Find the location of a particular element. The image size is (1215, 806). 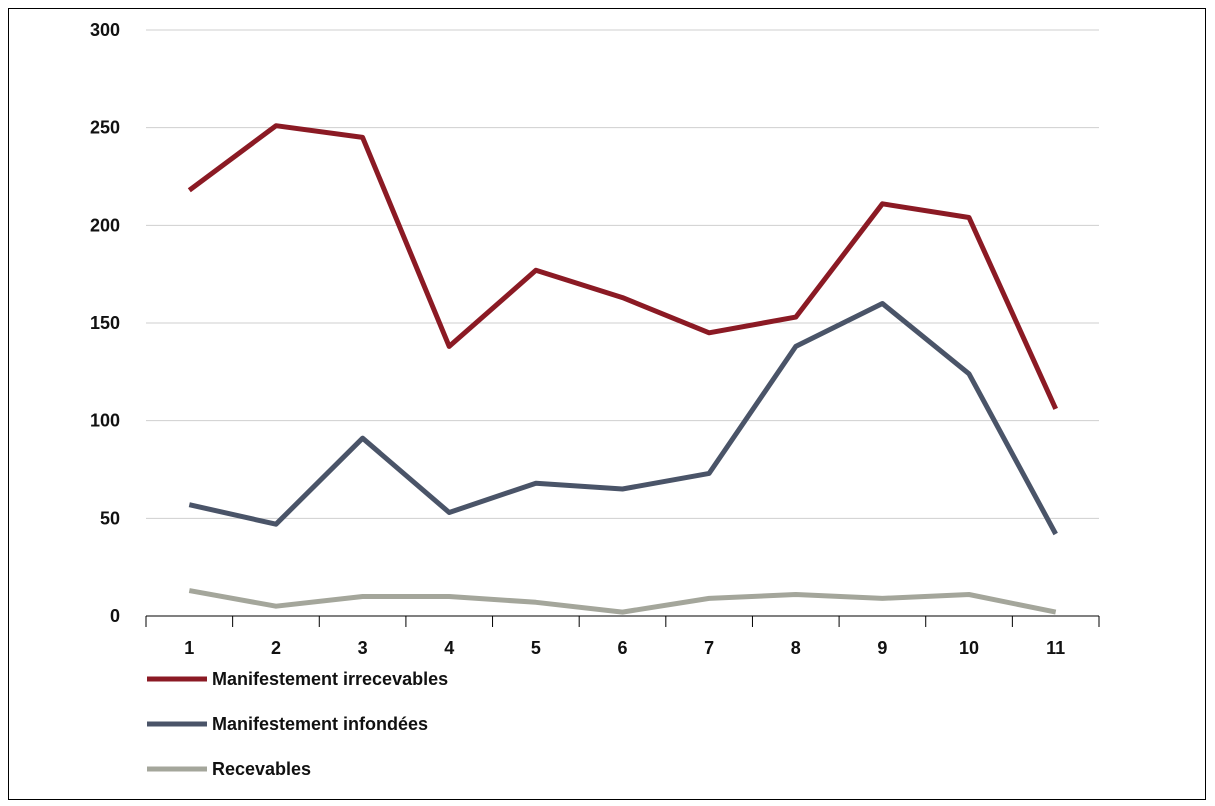

legend-label: Recevables is located at coordinates (261, 769).